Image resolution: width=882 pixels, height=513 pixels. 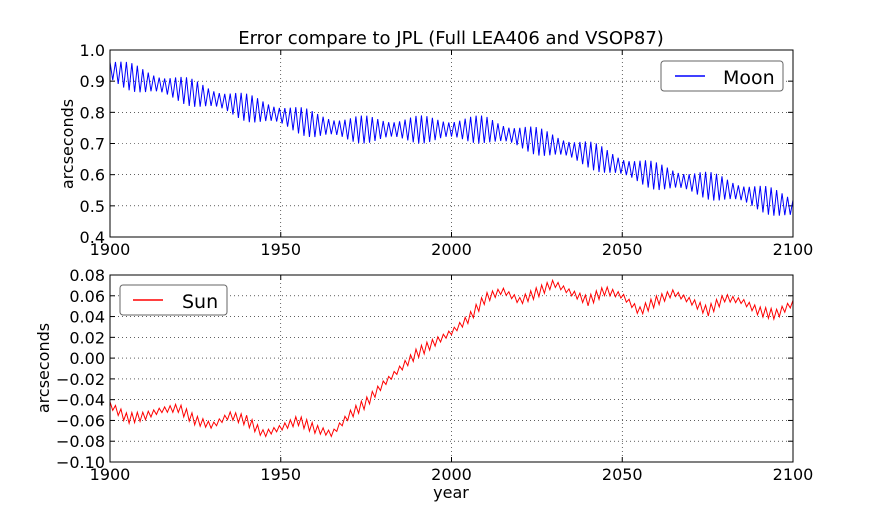 I want to click on y-tick-label: 0.06, so click(x=87, y=296).